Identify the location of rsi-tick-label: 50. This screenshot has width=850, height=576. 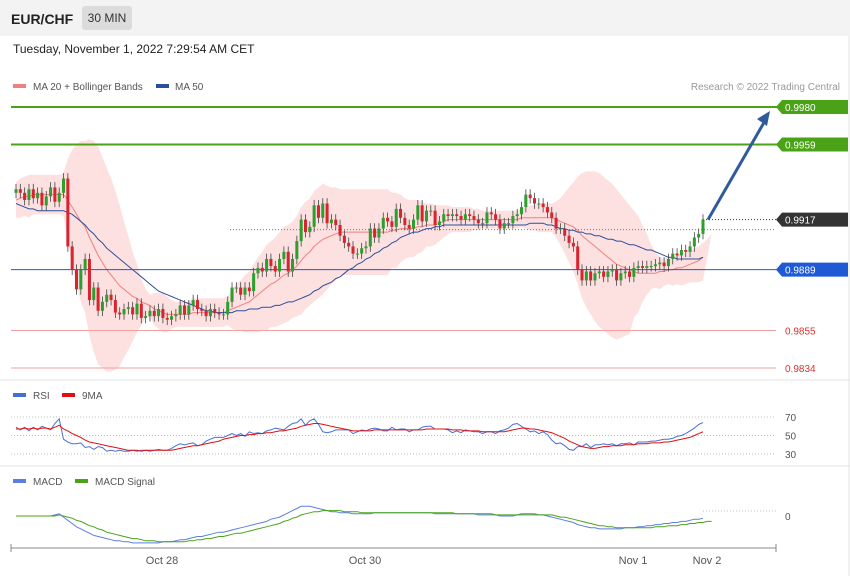
(791, 437).